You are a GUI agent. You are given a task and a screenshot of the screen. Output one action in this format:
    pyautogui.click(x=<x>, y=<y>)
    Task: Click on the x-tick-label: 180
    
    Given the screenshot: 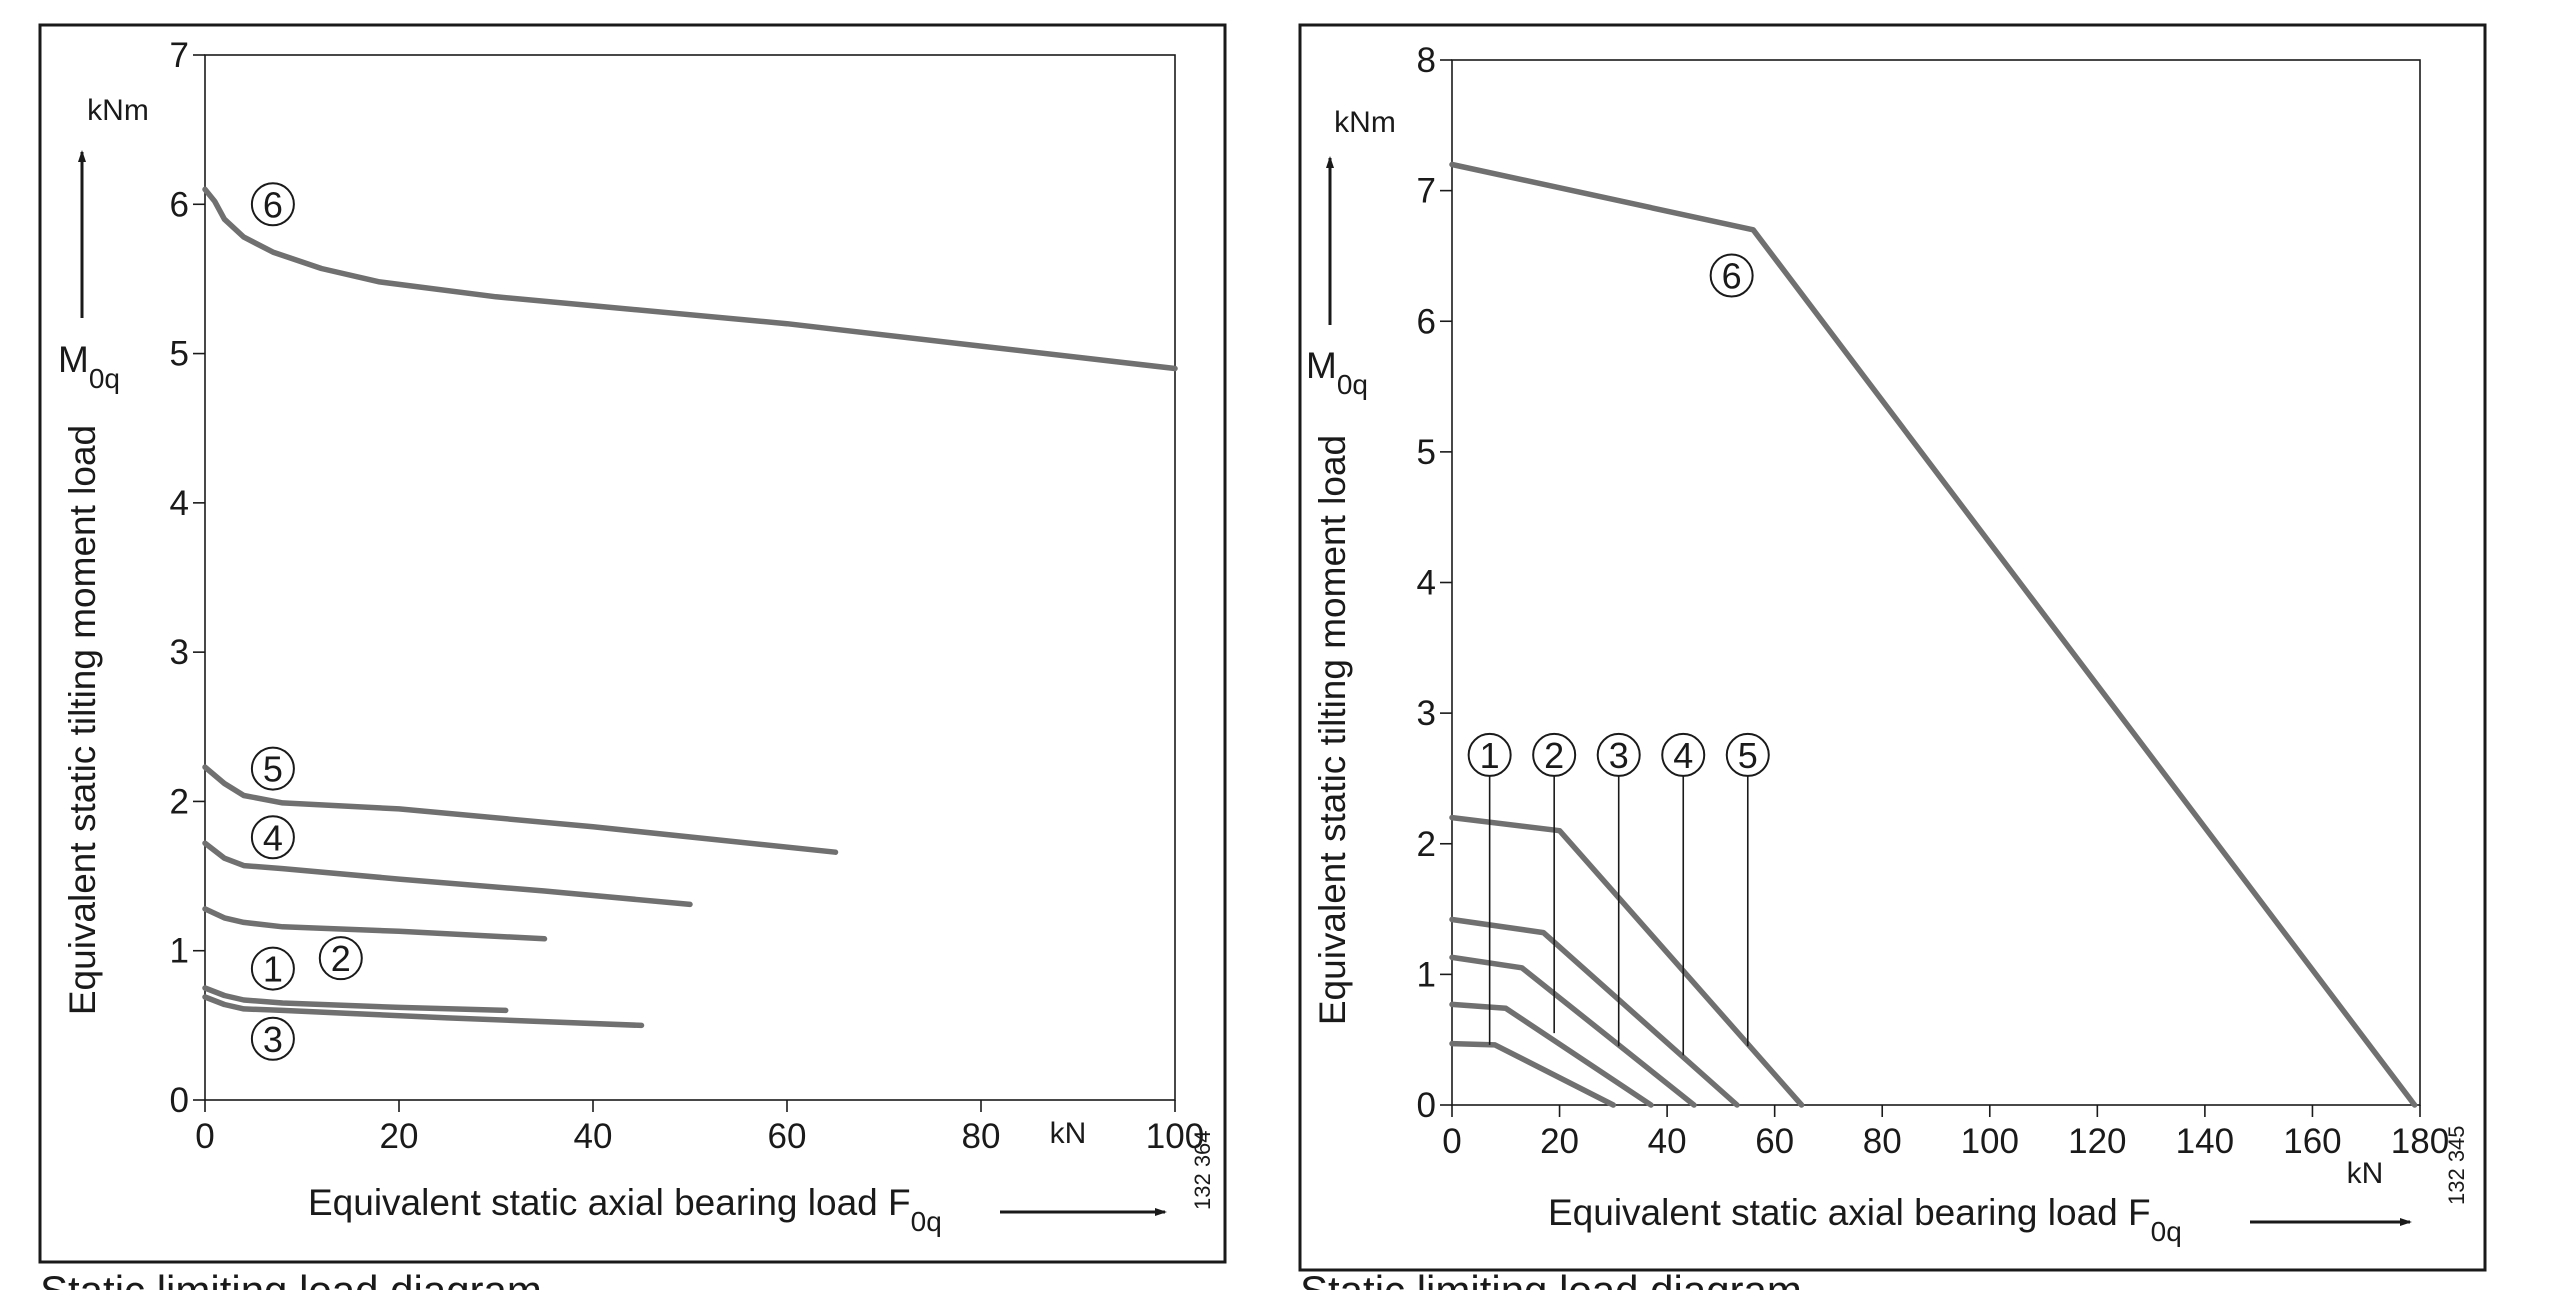 What is the action you would take?
    pyautogui.click(x=2420, y=1141)
    